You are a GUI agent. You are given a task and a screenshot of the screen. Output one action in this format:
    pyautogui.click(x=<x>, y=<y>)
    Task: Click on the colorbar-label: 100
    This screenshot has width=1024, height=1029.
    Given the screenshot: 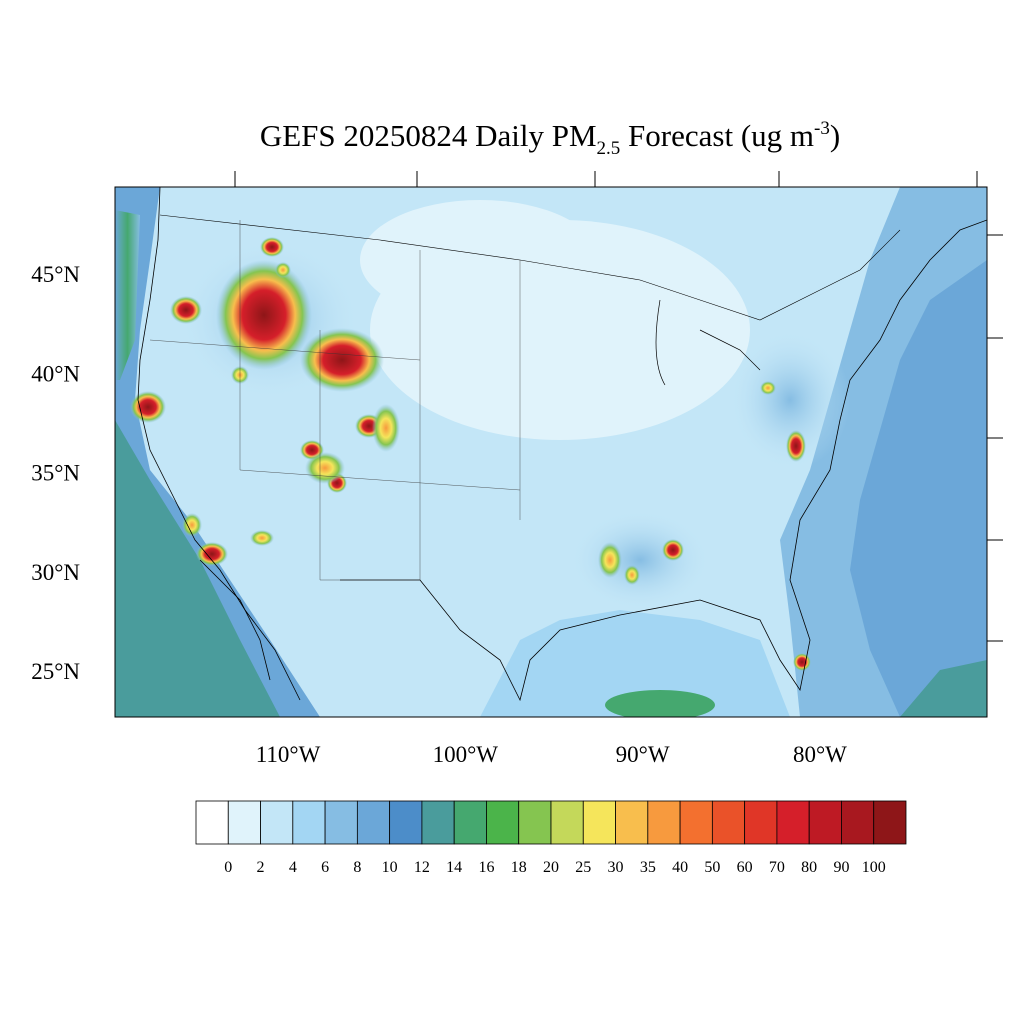 What is the action you would take?
    pyautogui.click(x=874, y=867)
    